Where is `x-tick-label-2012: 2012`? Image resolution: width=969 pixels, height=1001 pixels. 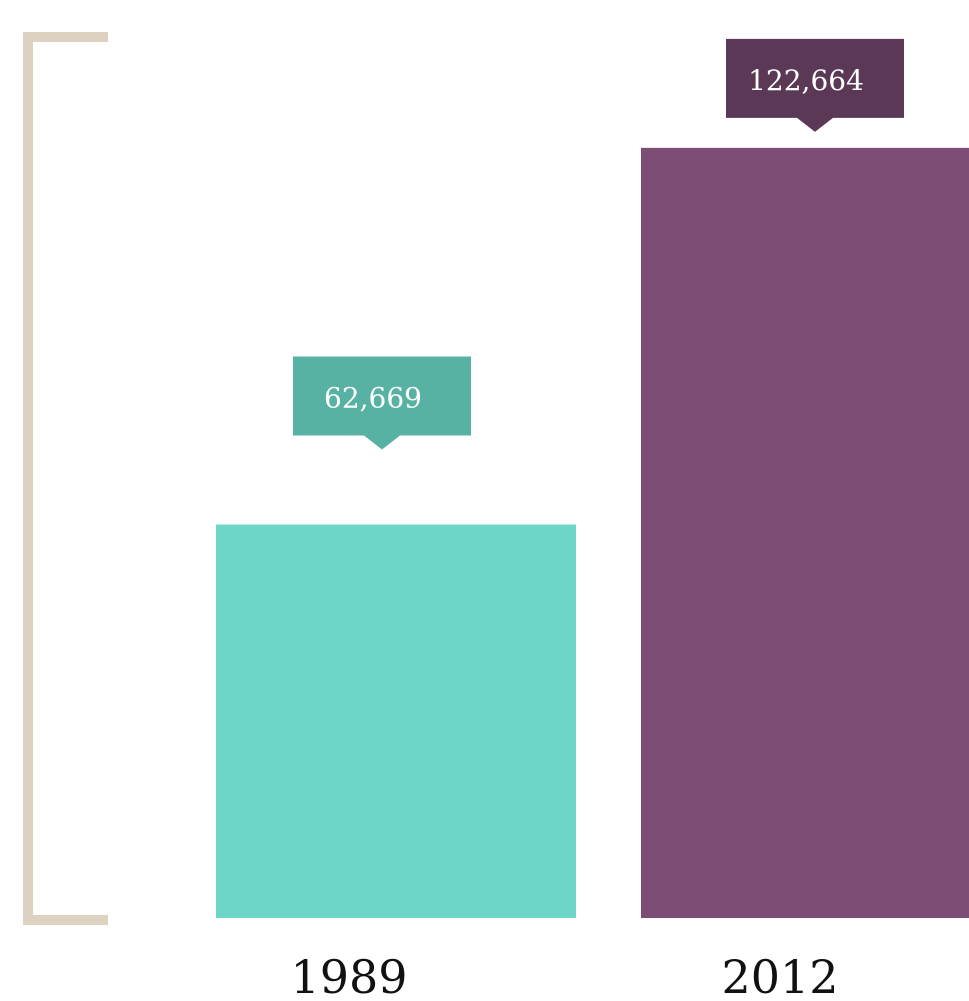 x-tick-label-2012: 2012 is located at coordinates (779, 975).